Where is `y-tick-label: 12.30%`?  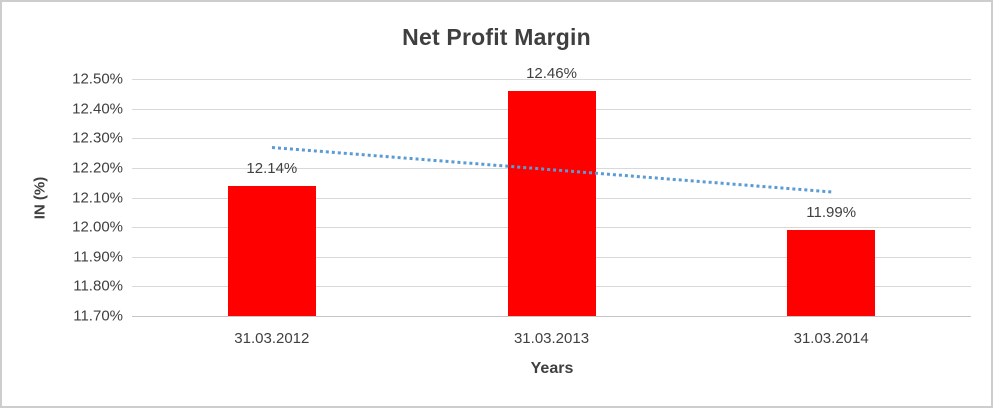
y-tick-label: 12.30% is located at coordinates (97, 138).